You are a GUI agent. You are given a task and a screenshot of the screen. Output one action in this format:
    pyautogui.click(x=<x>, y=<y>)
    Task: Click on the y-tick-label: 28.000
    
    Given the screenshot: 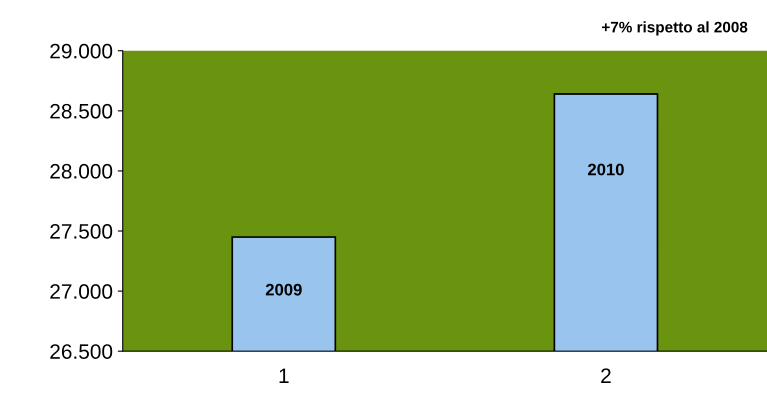 What is the action you would take?
    pyautogui.click(x=81, y=171)
    